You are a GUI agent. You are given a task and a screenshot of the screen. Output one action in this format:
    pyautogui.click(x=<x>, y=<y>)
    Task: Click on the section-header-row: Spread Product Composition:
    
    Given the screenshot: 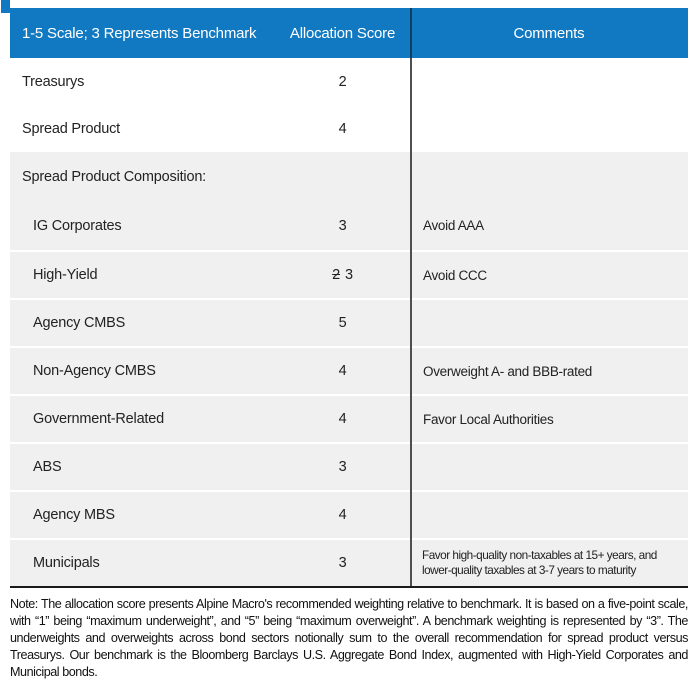 What is the action you would take?
    pyautogui.click(x=349, y=176)
    